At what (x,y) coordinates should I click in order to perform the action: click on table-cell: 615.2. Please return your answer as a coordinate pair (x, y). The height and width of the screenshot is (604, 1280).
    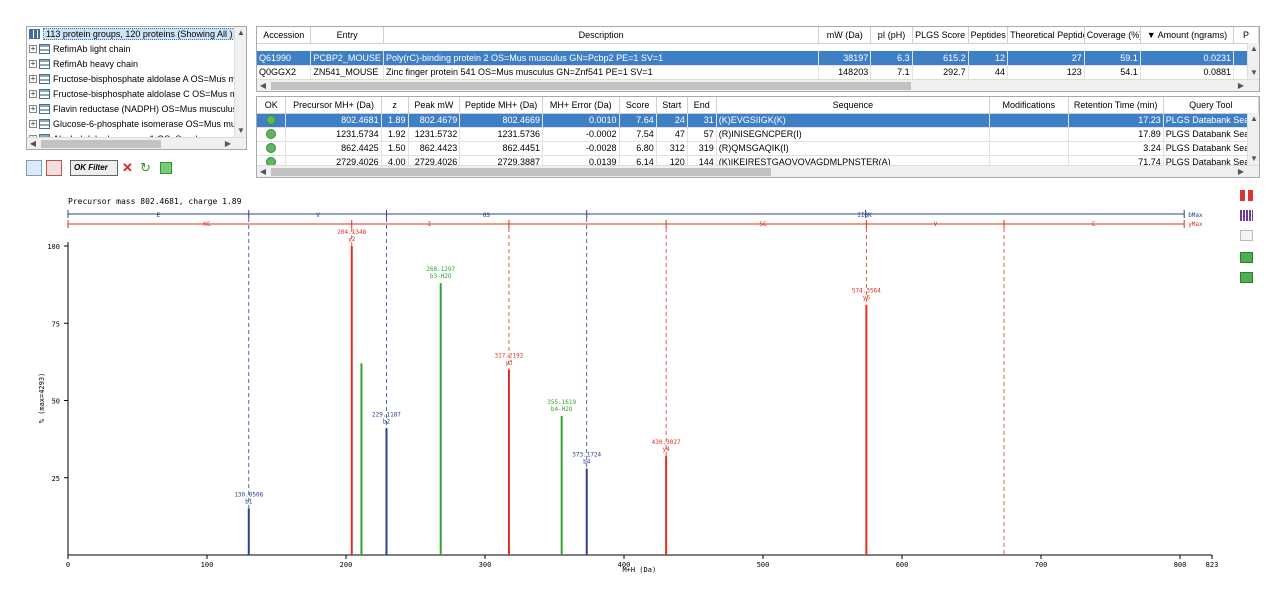
    Looking at the image, I should click on (940, 58).